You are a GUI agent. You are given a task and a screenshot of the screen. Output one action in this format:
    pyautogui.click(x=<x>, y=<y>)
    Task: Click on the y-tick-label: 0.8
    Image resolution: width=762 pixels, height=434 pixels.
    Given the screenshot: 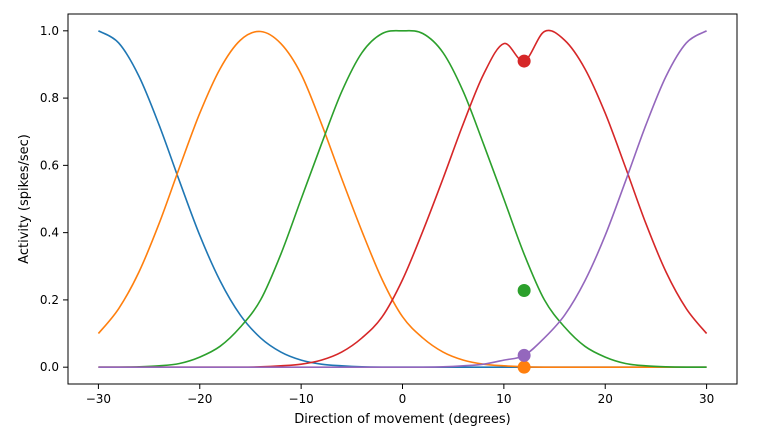 What is the action you would take?
    pyautogui.click(x=49, y=98)
    